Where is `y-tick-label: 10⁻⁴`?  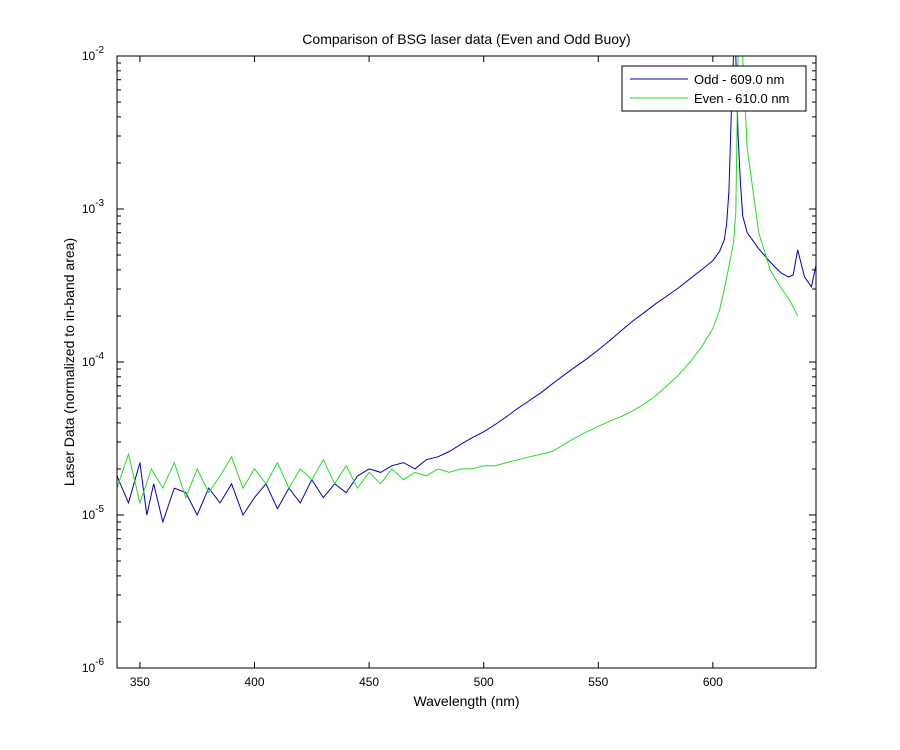 y-tick-label: 10⁻⁴ is located at coordinates (93, 360).